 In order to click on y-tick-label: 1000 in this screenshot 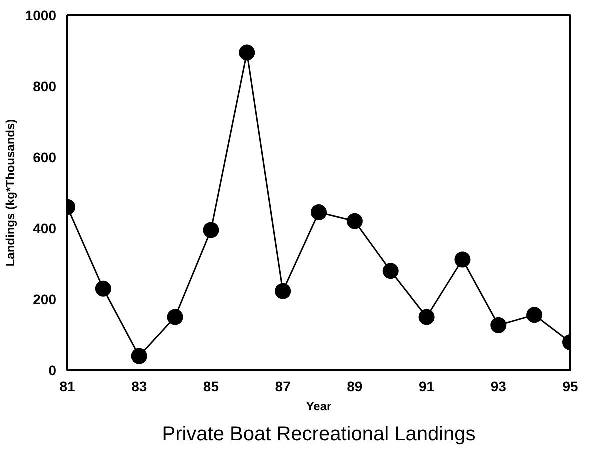, I will do `click(41, 16)`.